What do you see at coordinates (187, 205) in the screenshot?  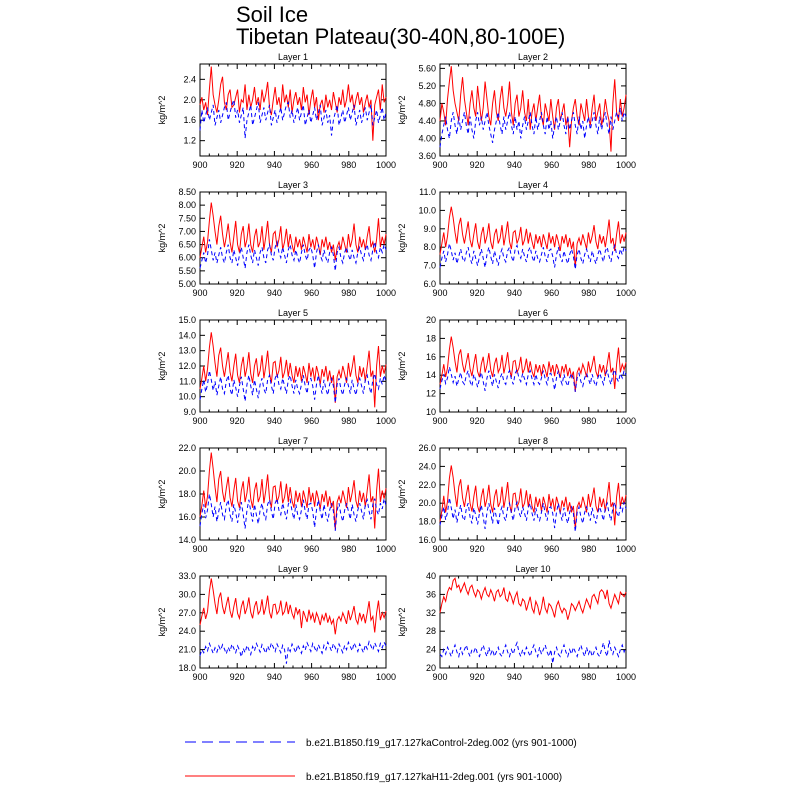 I see `y-tick-label: 8.00` at bounding box center [187, 205].